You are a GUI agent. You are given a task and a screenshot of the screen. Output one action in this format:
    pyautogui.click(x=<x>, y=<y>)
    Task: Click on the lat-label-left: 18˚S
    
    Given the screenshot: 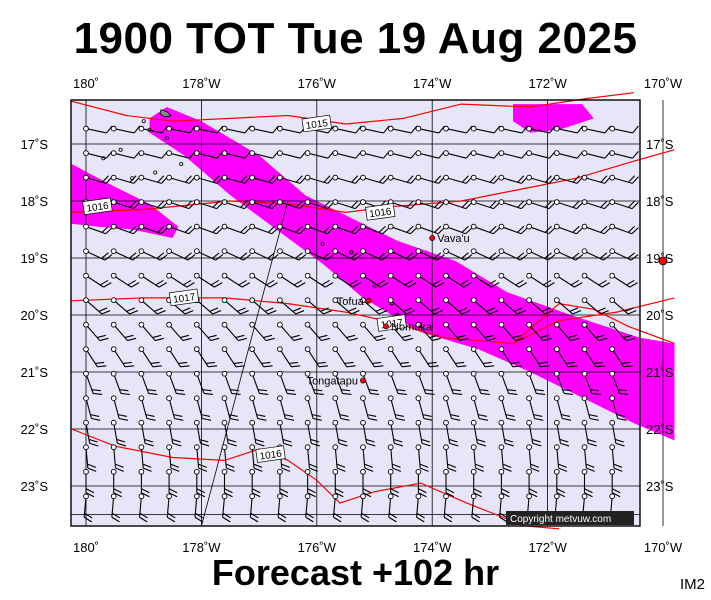 What is the action you would take?
    pyautogui.click(x=35, y=201)
    